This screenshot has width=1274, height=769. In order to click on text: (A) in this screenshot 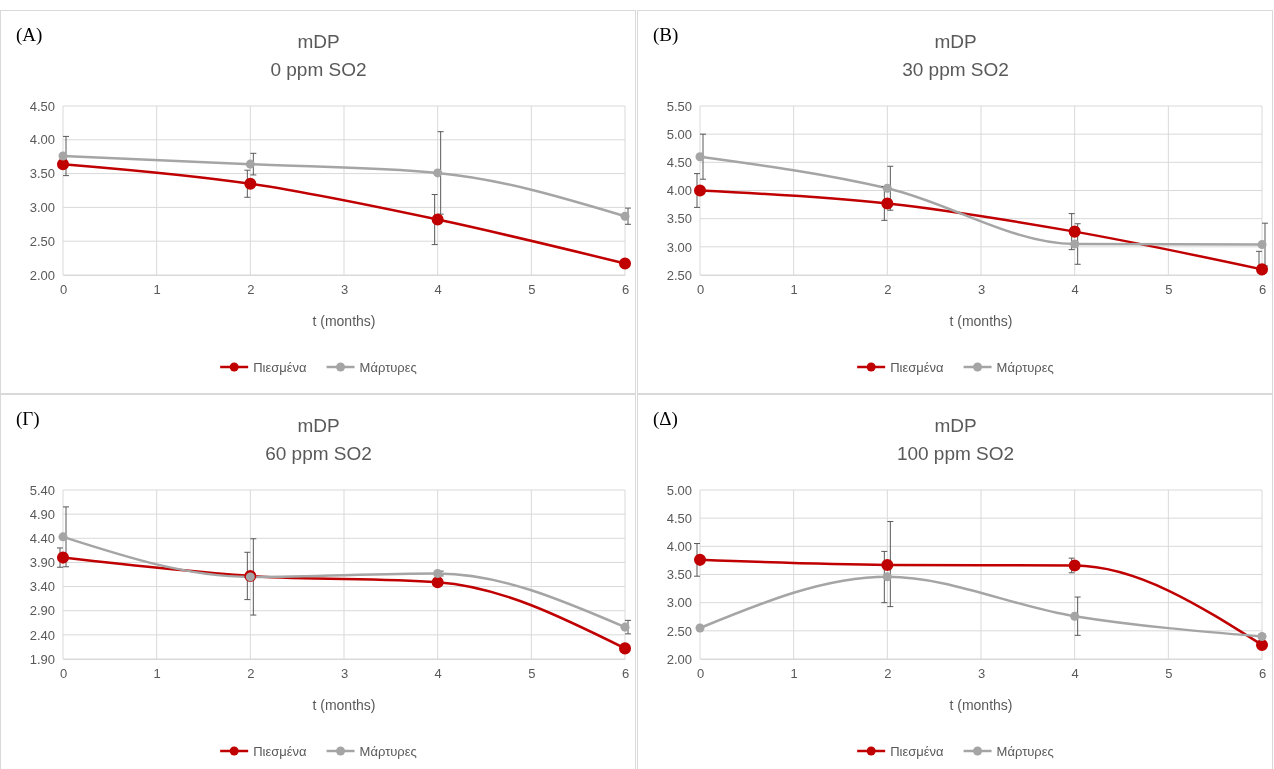, I will do `click(29, 35)`.